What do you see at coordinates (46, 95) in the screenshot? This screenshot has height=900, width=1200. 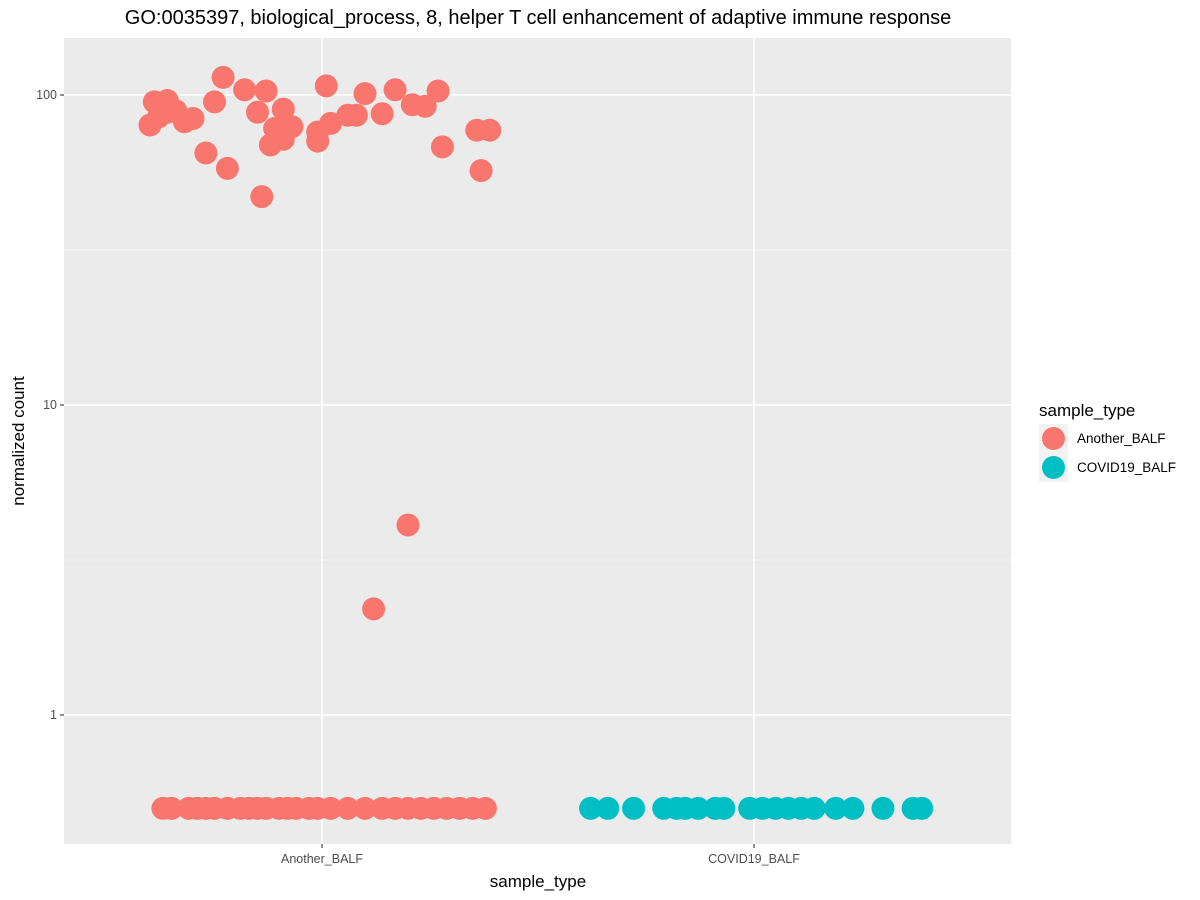 I see `y-tick-label: 100` at bounding box center [46, 95].